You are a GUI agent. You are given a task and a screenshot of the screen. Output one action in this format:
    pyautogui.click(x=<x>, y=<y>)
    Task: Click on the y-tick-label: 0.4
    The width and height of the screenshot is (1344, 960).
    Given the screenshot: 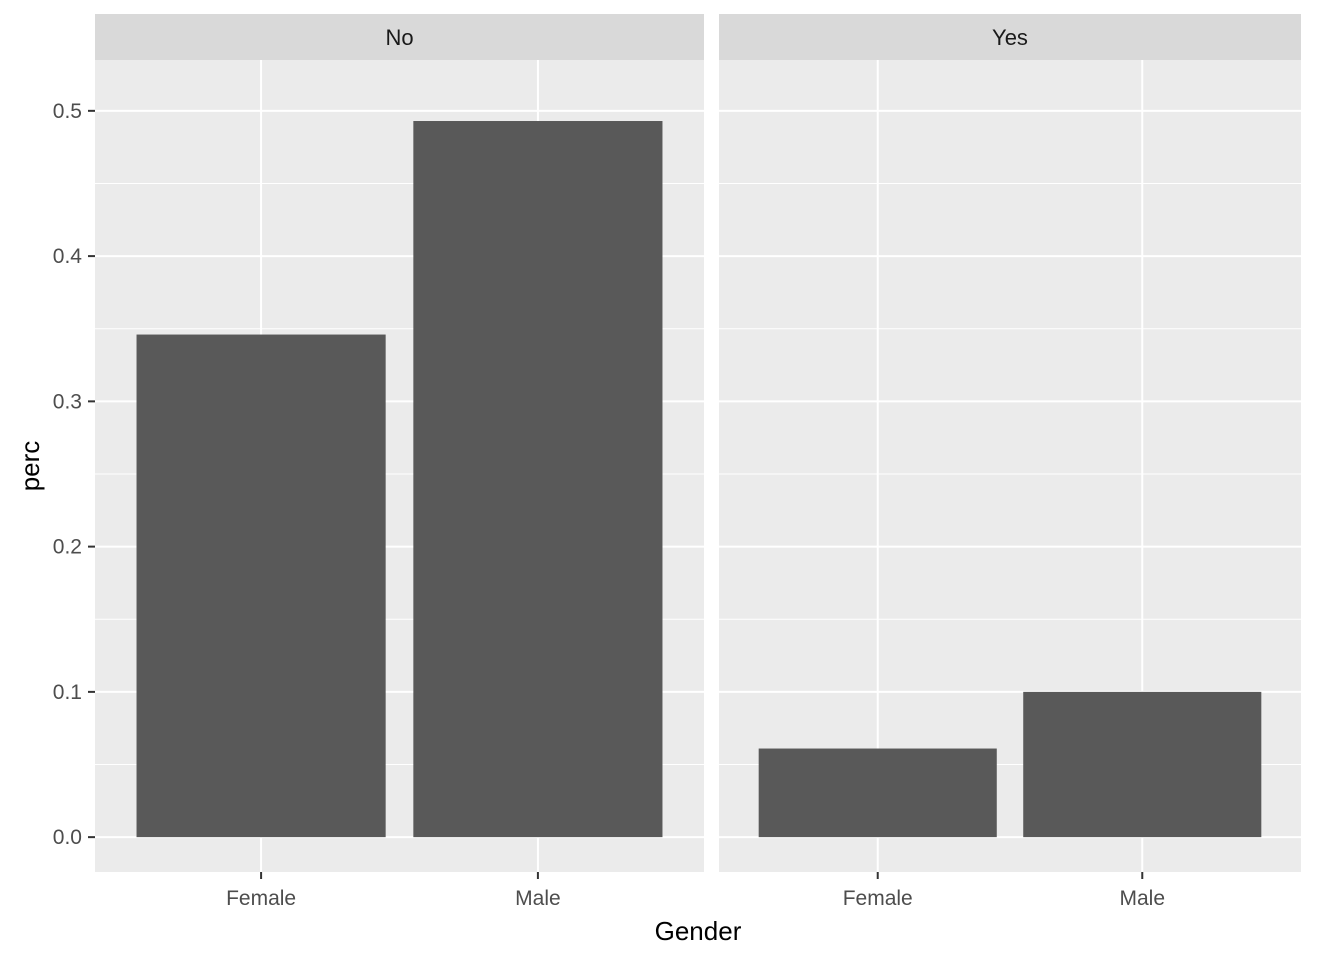 What is the action you would take?
    pyautogui.click(x=68, y=256)
    